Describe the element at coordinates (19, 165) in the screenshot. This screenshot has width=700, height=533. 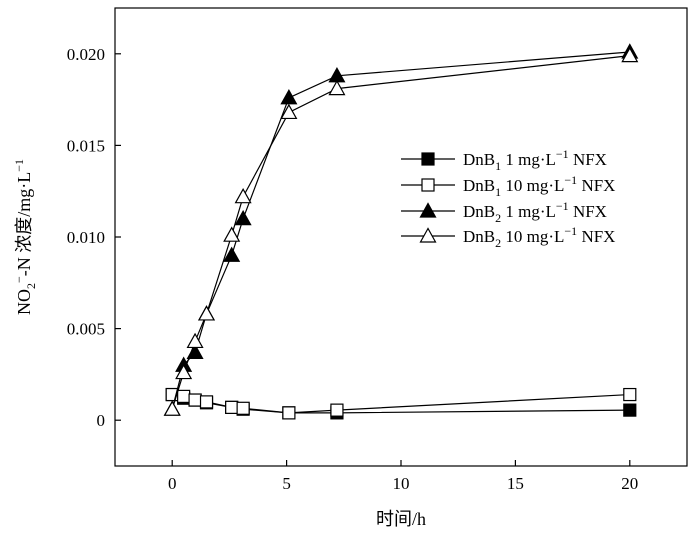
I see `y-axis-title-unit-sup: −1` at that location.